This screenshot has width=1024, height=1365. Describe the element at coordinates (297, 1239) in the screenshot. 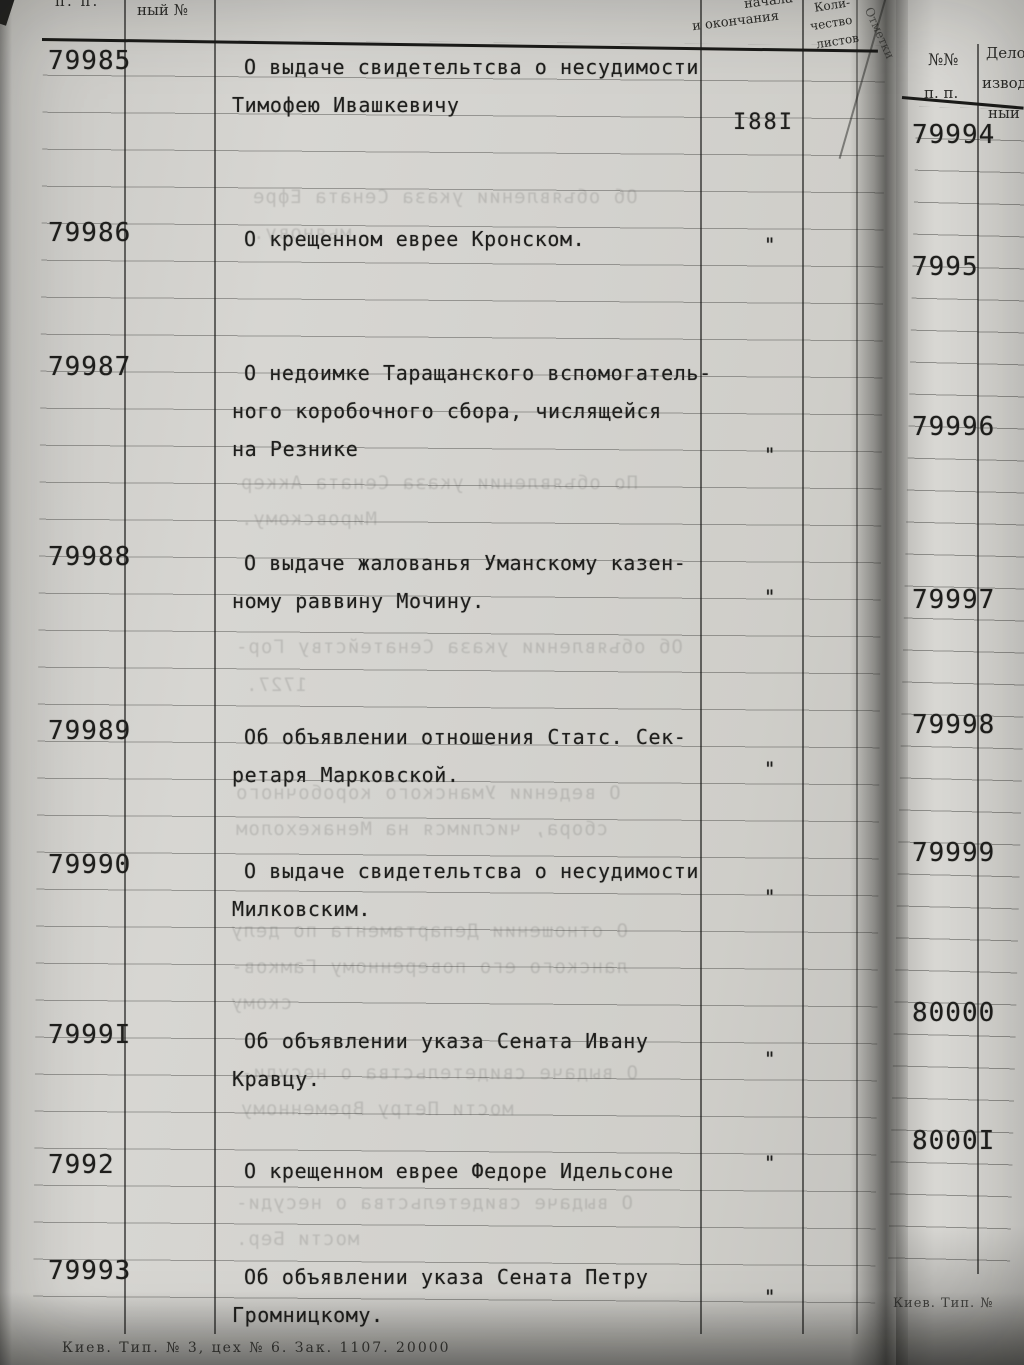

I see `bleedthrough-text: мости Бер.` at that location.